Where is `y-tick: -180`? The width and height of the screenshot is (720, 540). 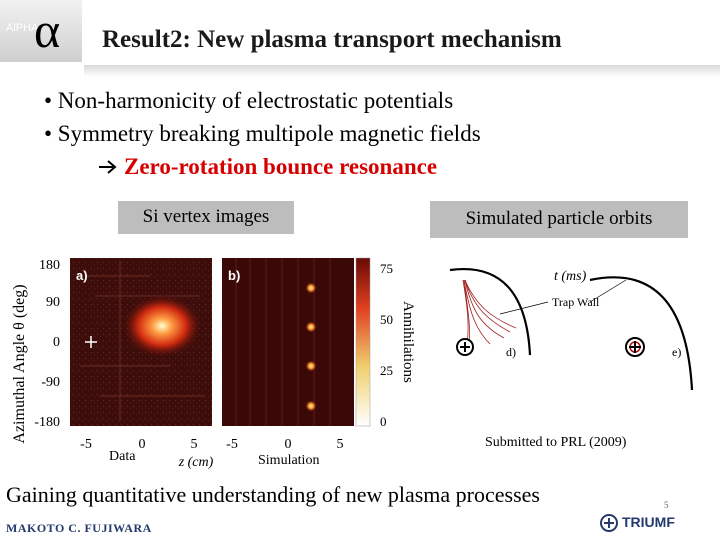 y-tick: -180 is located at coordinates (47, 422).